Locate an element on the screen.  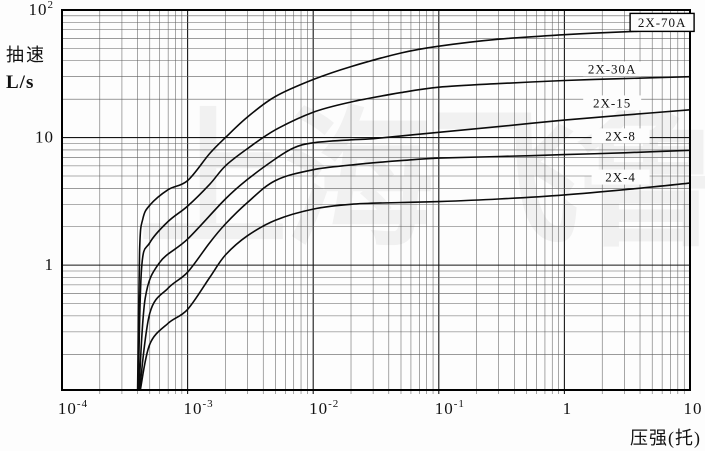
curve-label-2X-30A: 2X-30A is located at coordinates (612, 68).